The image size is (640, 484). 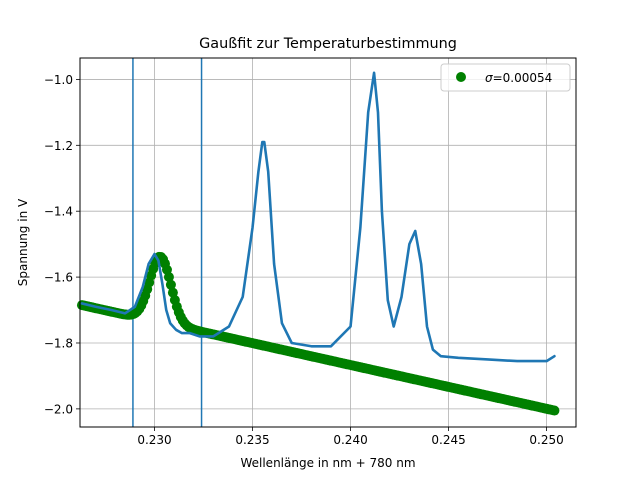 I want to click on x-axis-label: Wellenlänge in nm + 780 nm, so click(x=327, y=463).